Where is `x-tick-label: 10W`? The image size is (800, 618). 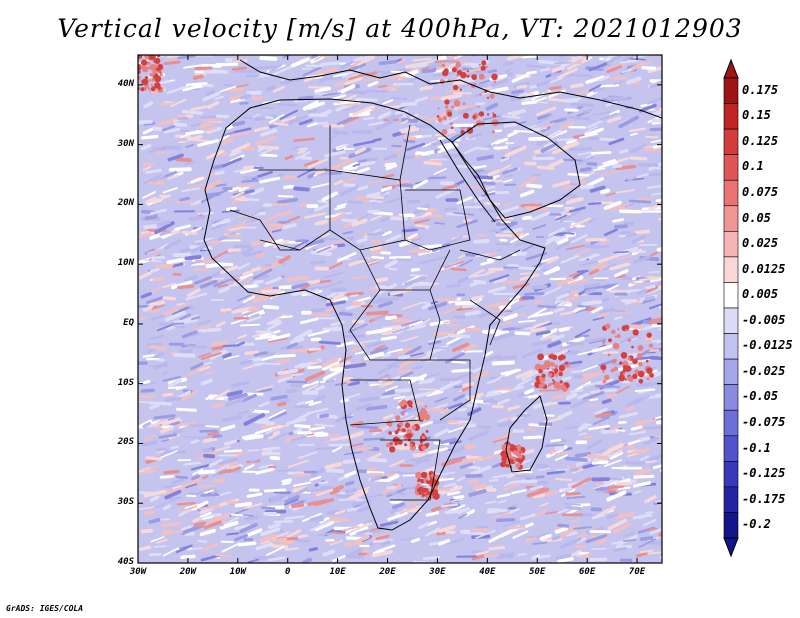 x-tick-label: 10W is located at coordinates (237, 572).